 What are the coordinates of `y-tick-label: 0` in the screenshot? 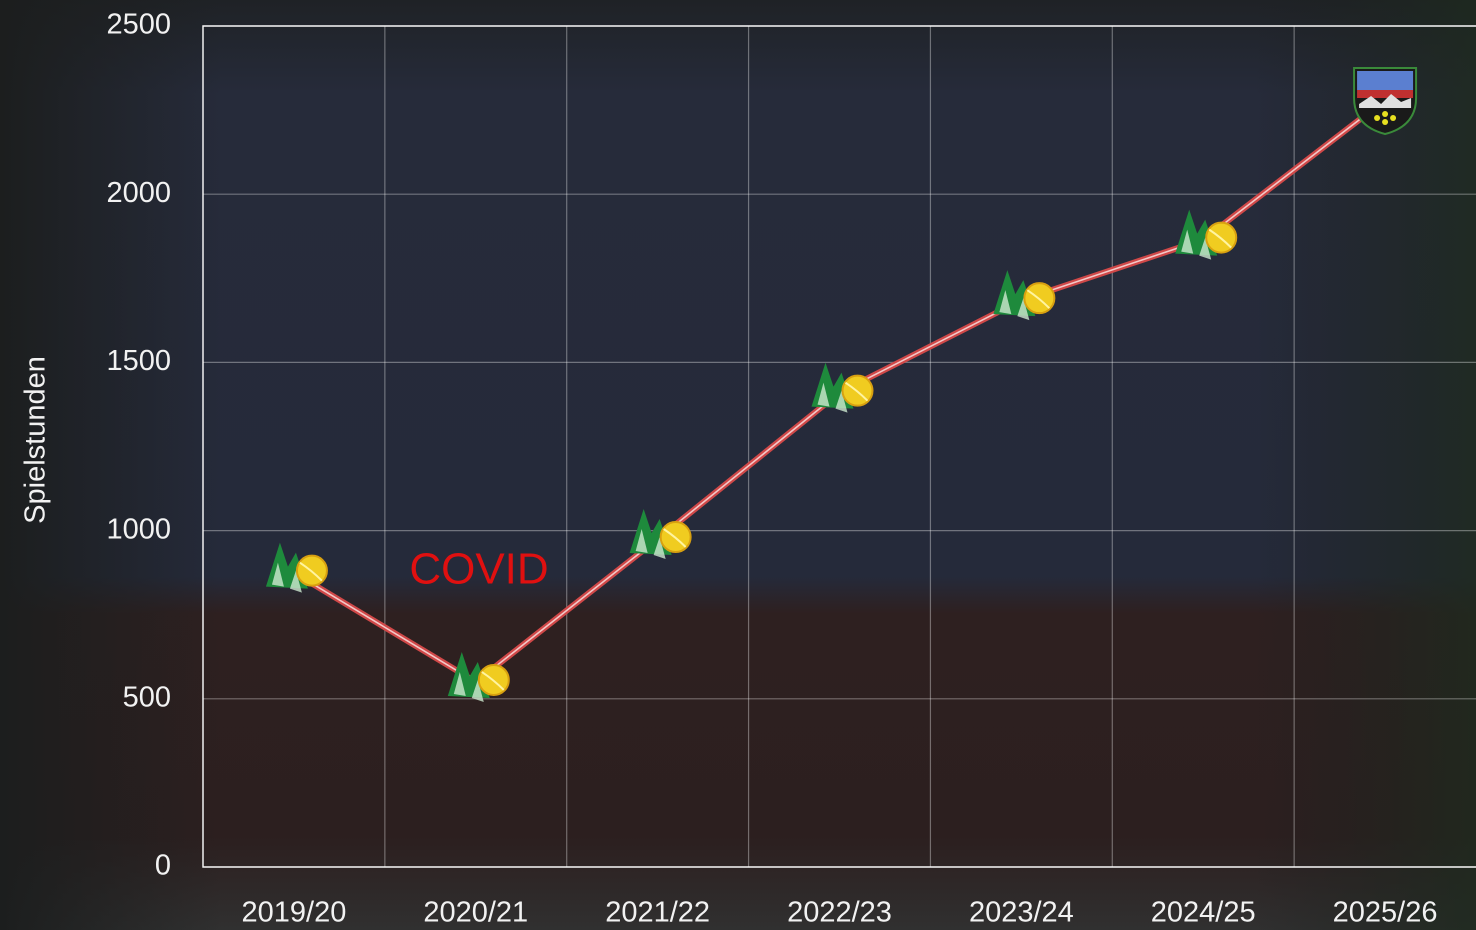 It's located at (163, 866).